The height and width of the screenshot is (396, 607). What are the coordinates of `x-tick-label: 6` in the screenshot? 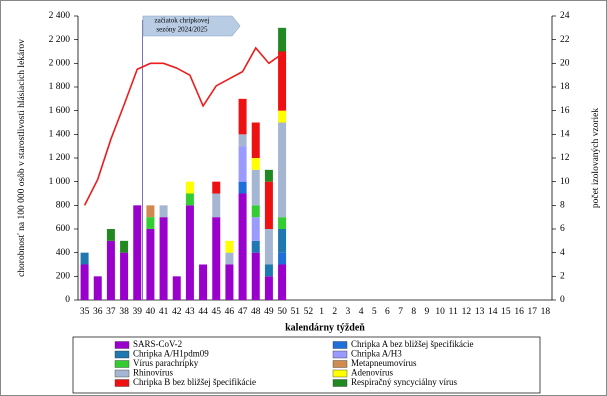 It's located at (387, 312).